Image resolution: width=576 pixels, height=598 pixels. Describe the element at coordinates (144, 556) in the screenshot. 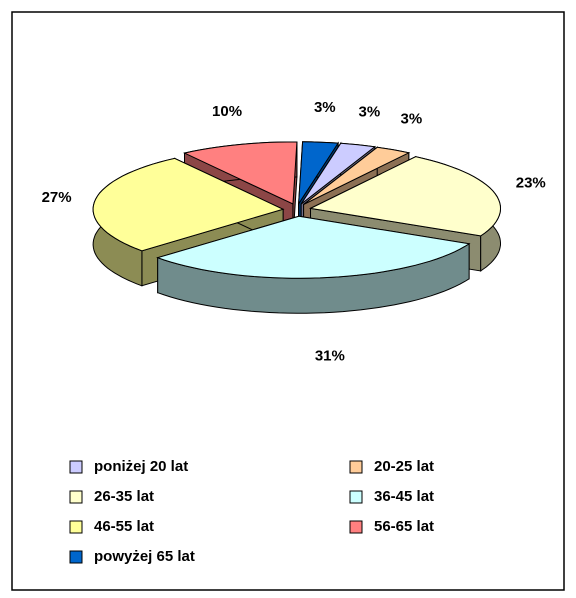

I see `legend-label: powyżej 65 lat` at that location.